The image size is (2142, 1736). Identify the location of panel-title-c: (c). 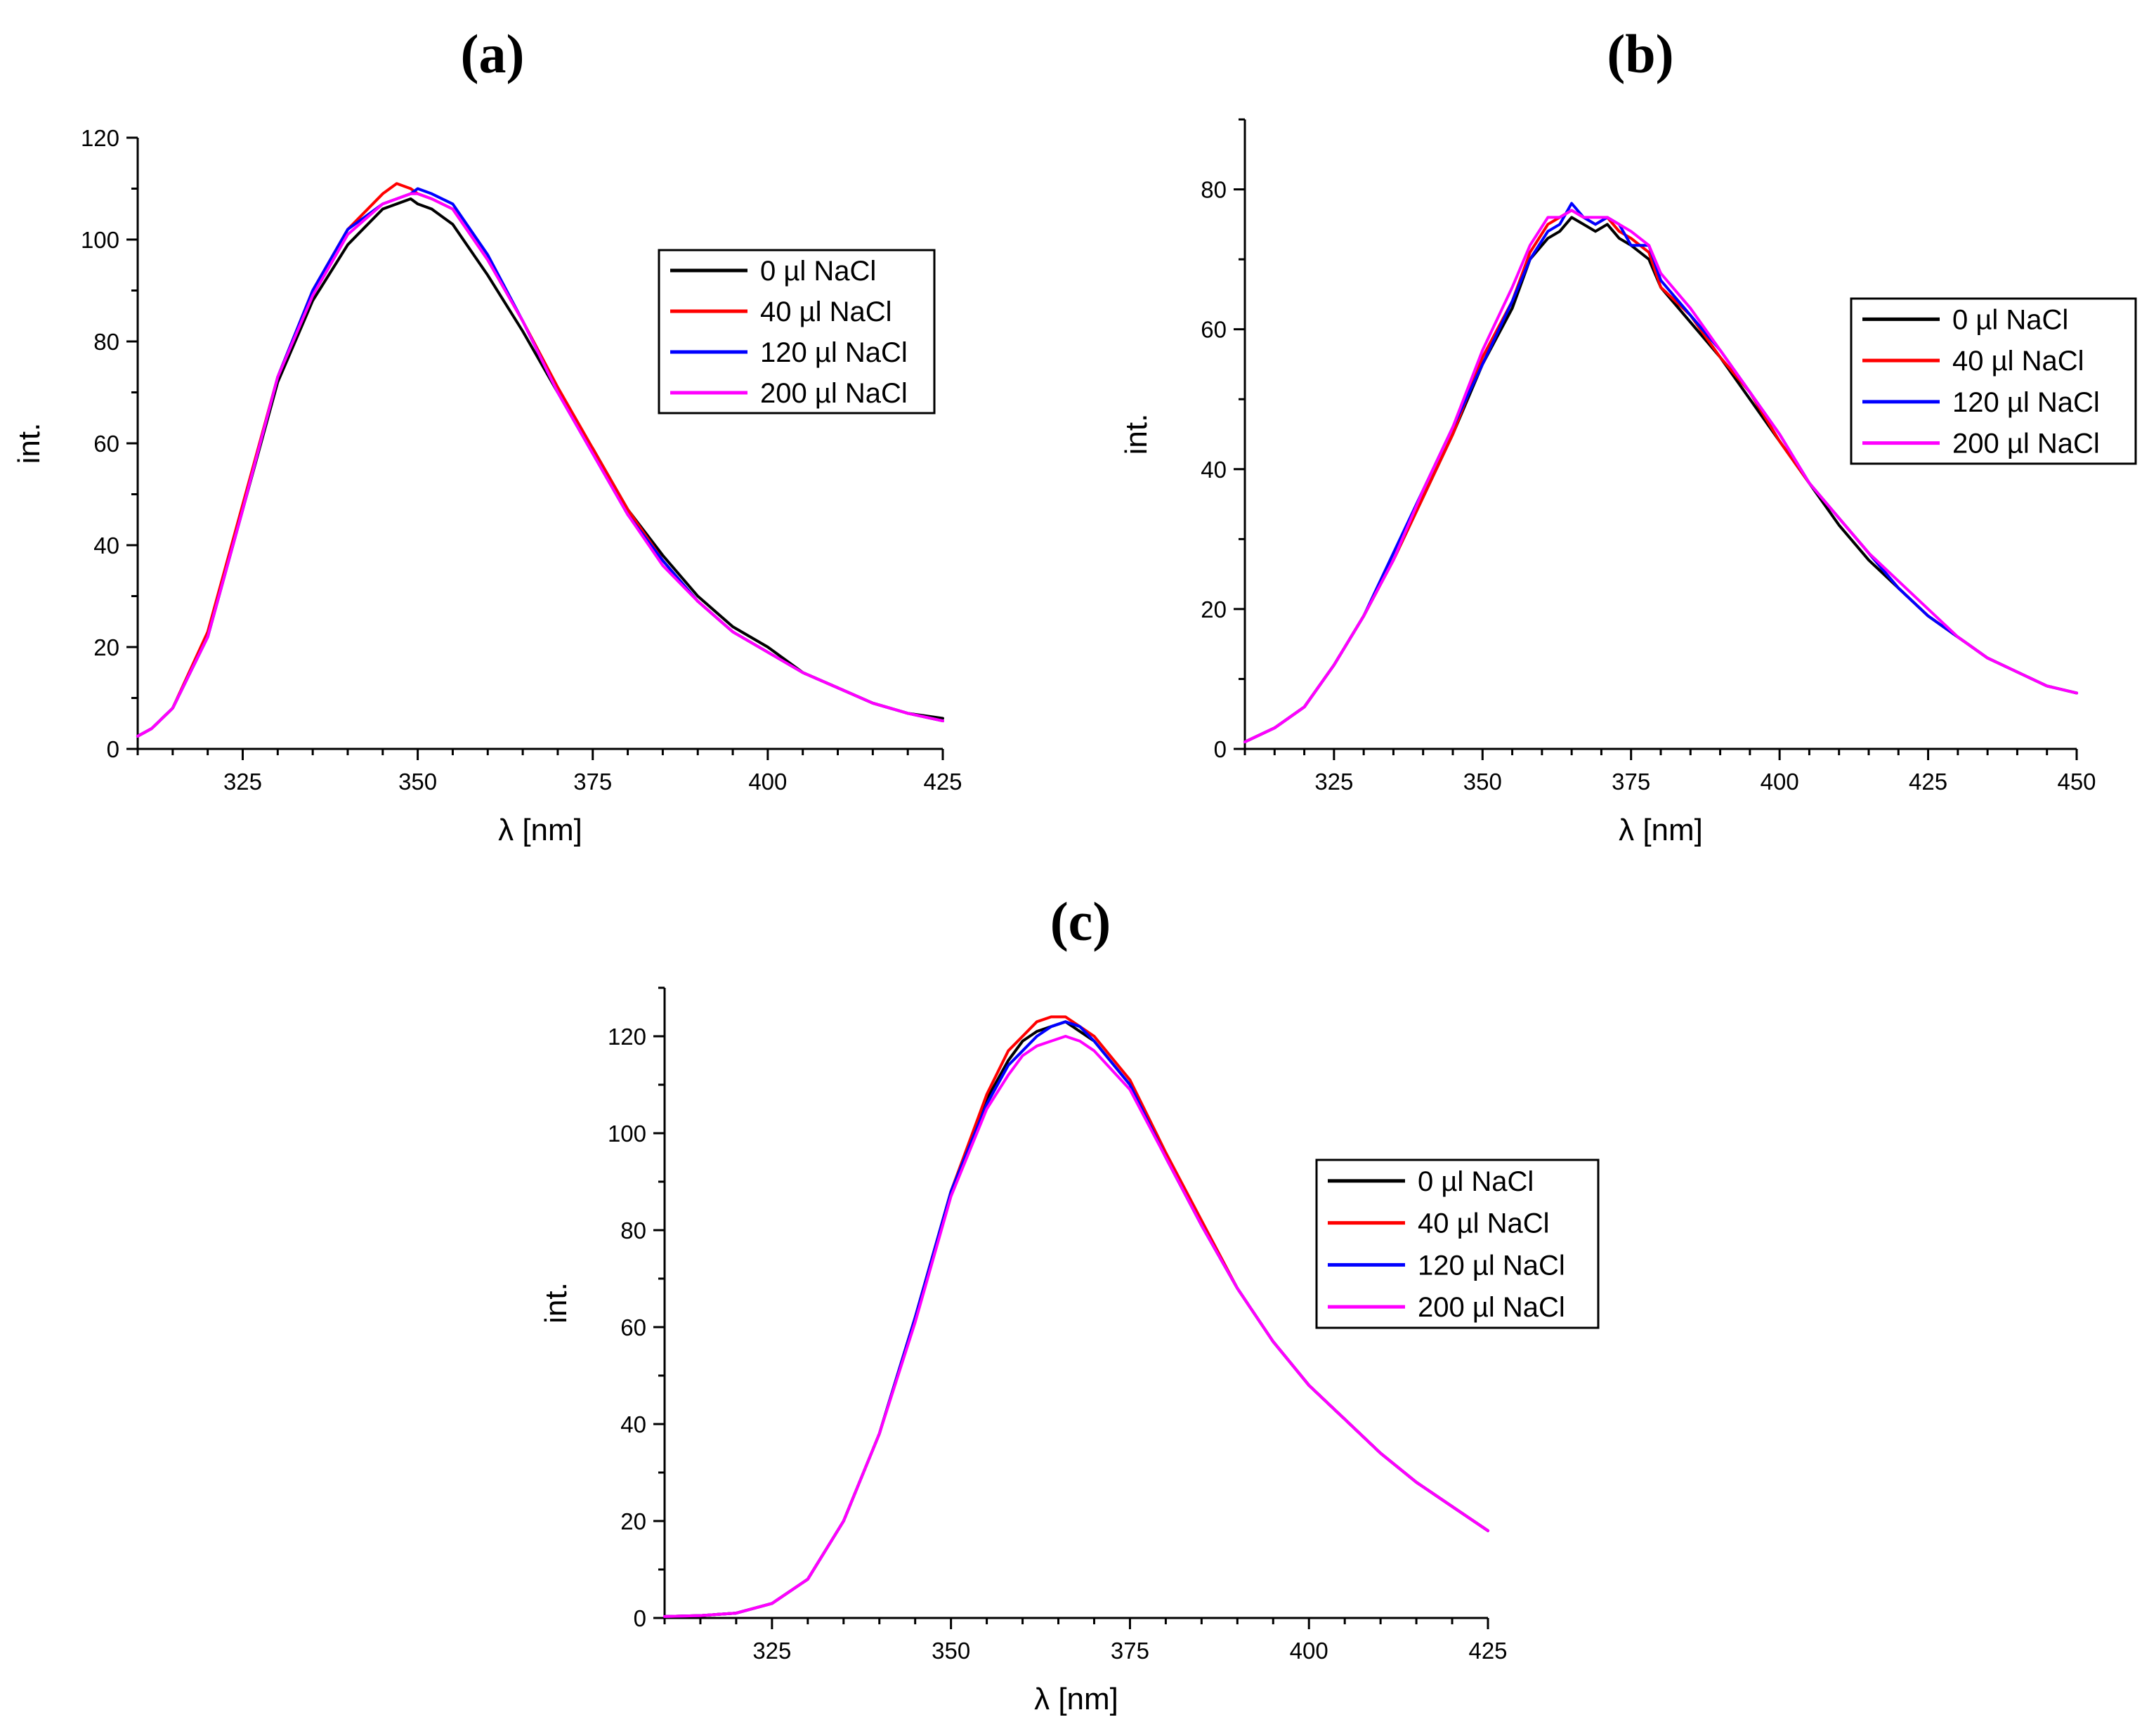
(1080, 921).